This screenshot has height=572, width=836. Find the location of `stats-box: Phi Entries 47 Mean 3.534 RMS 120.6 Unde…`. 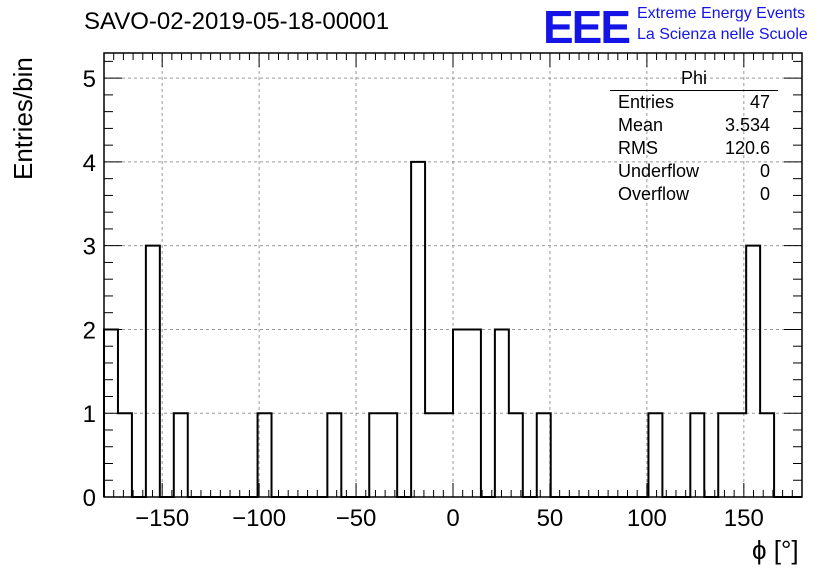

stats-box: Phi Entries 47 Mean 3.534 RMS 120.6 Unde… is located at coordinates (694, 136).